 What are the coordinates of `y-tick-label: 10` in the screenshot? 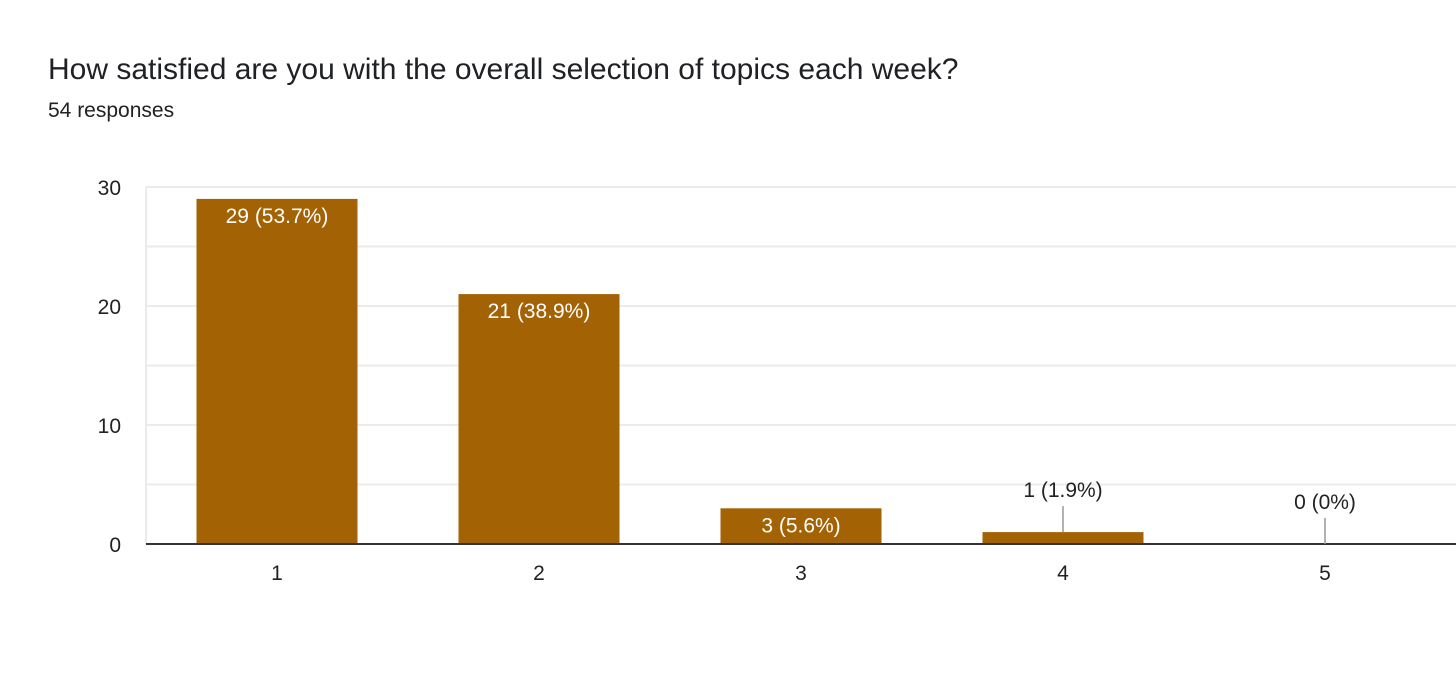 It's located at (109, 426).